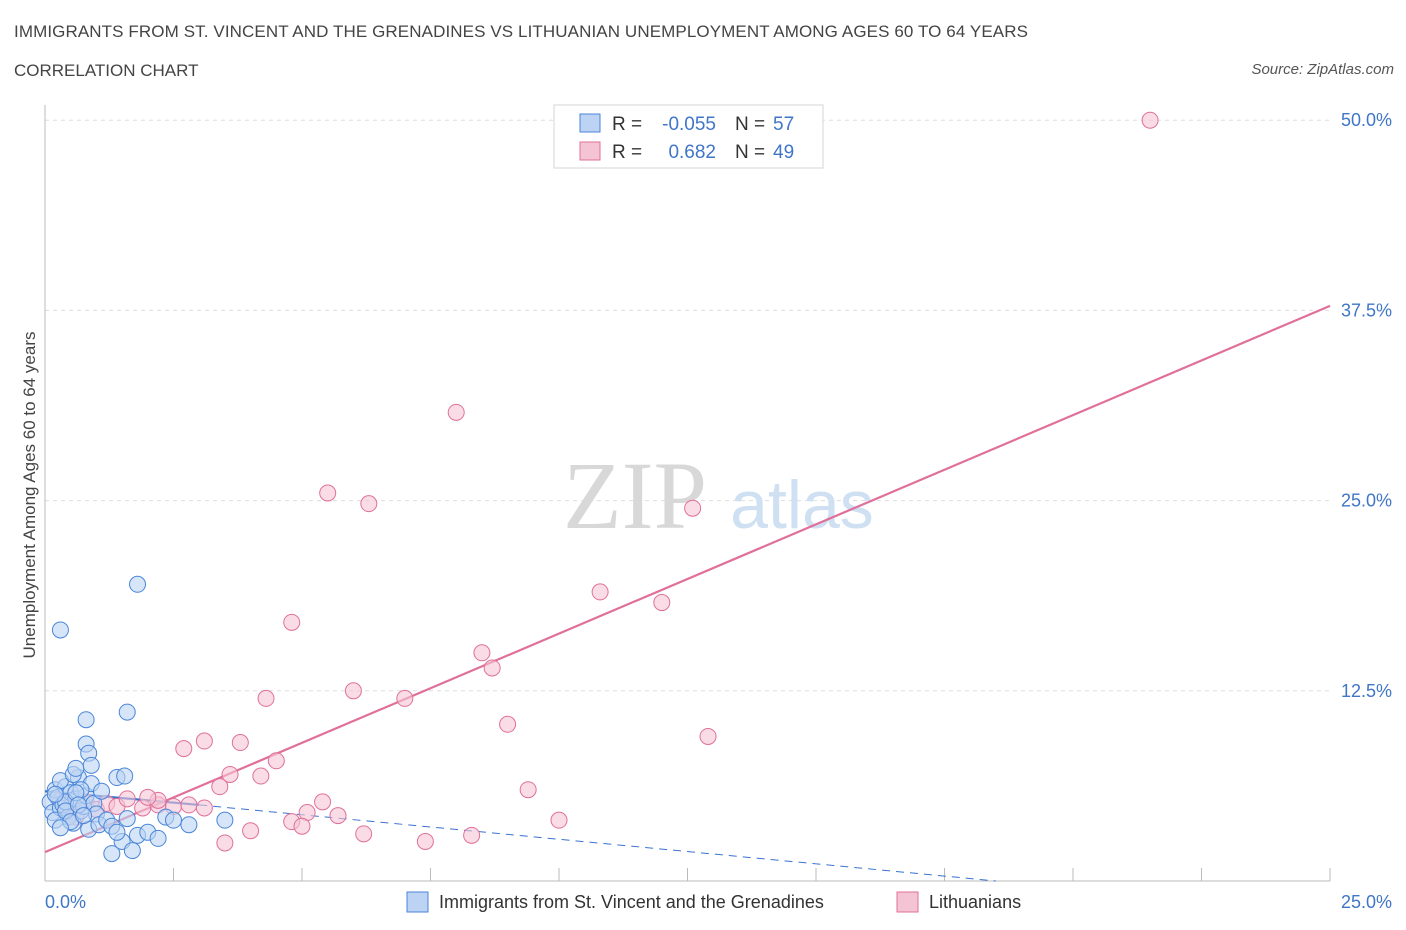 The width and height of the screenshot is (1406, 930). What do you see at coordinates (65, 902) in the screenshot?
I see `x-tick-label-0: 0.0%` at bounding box center [65, 902].